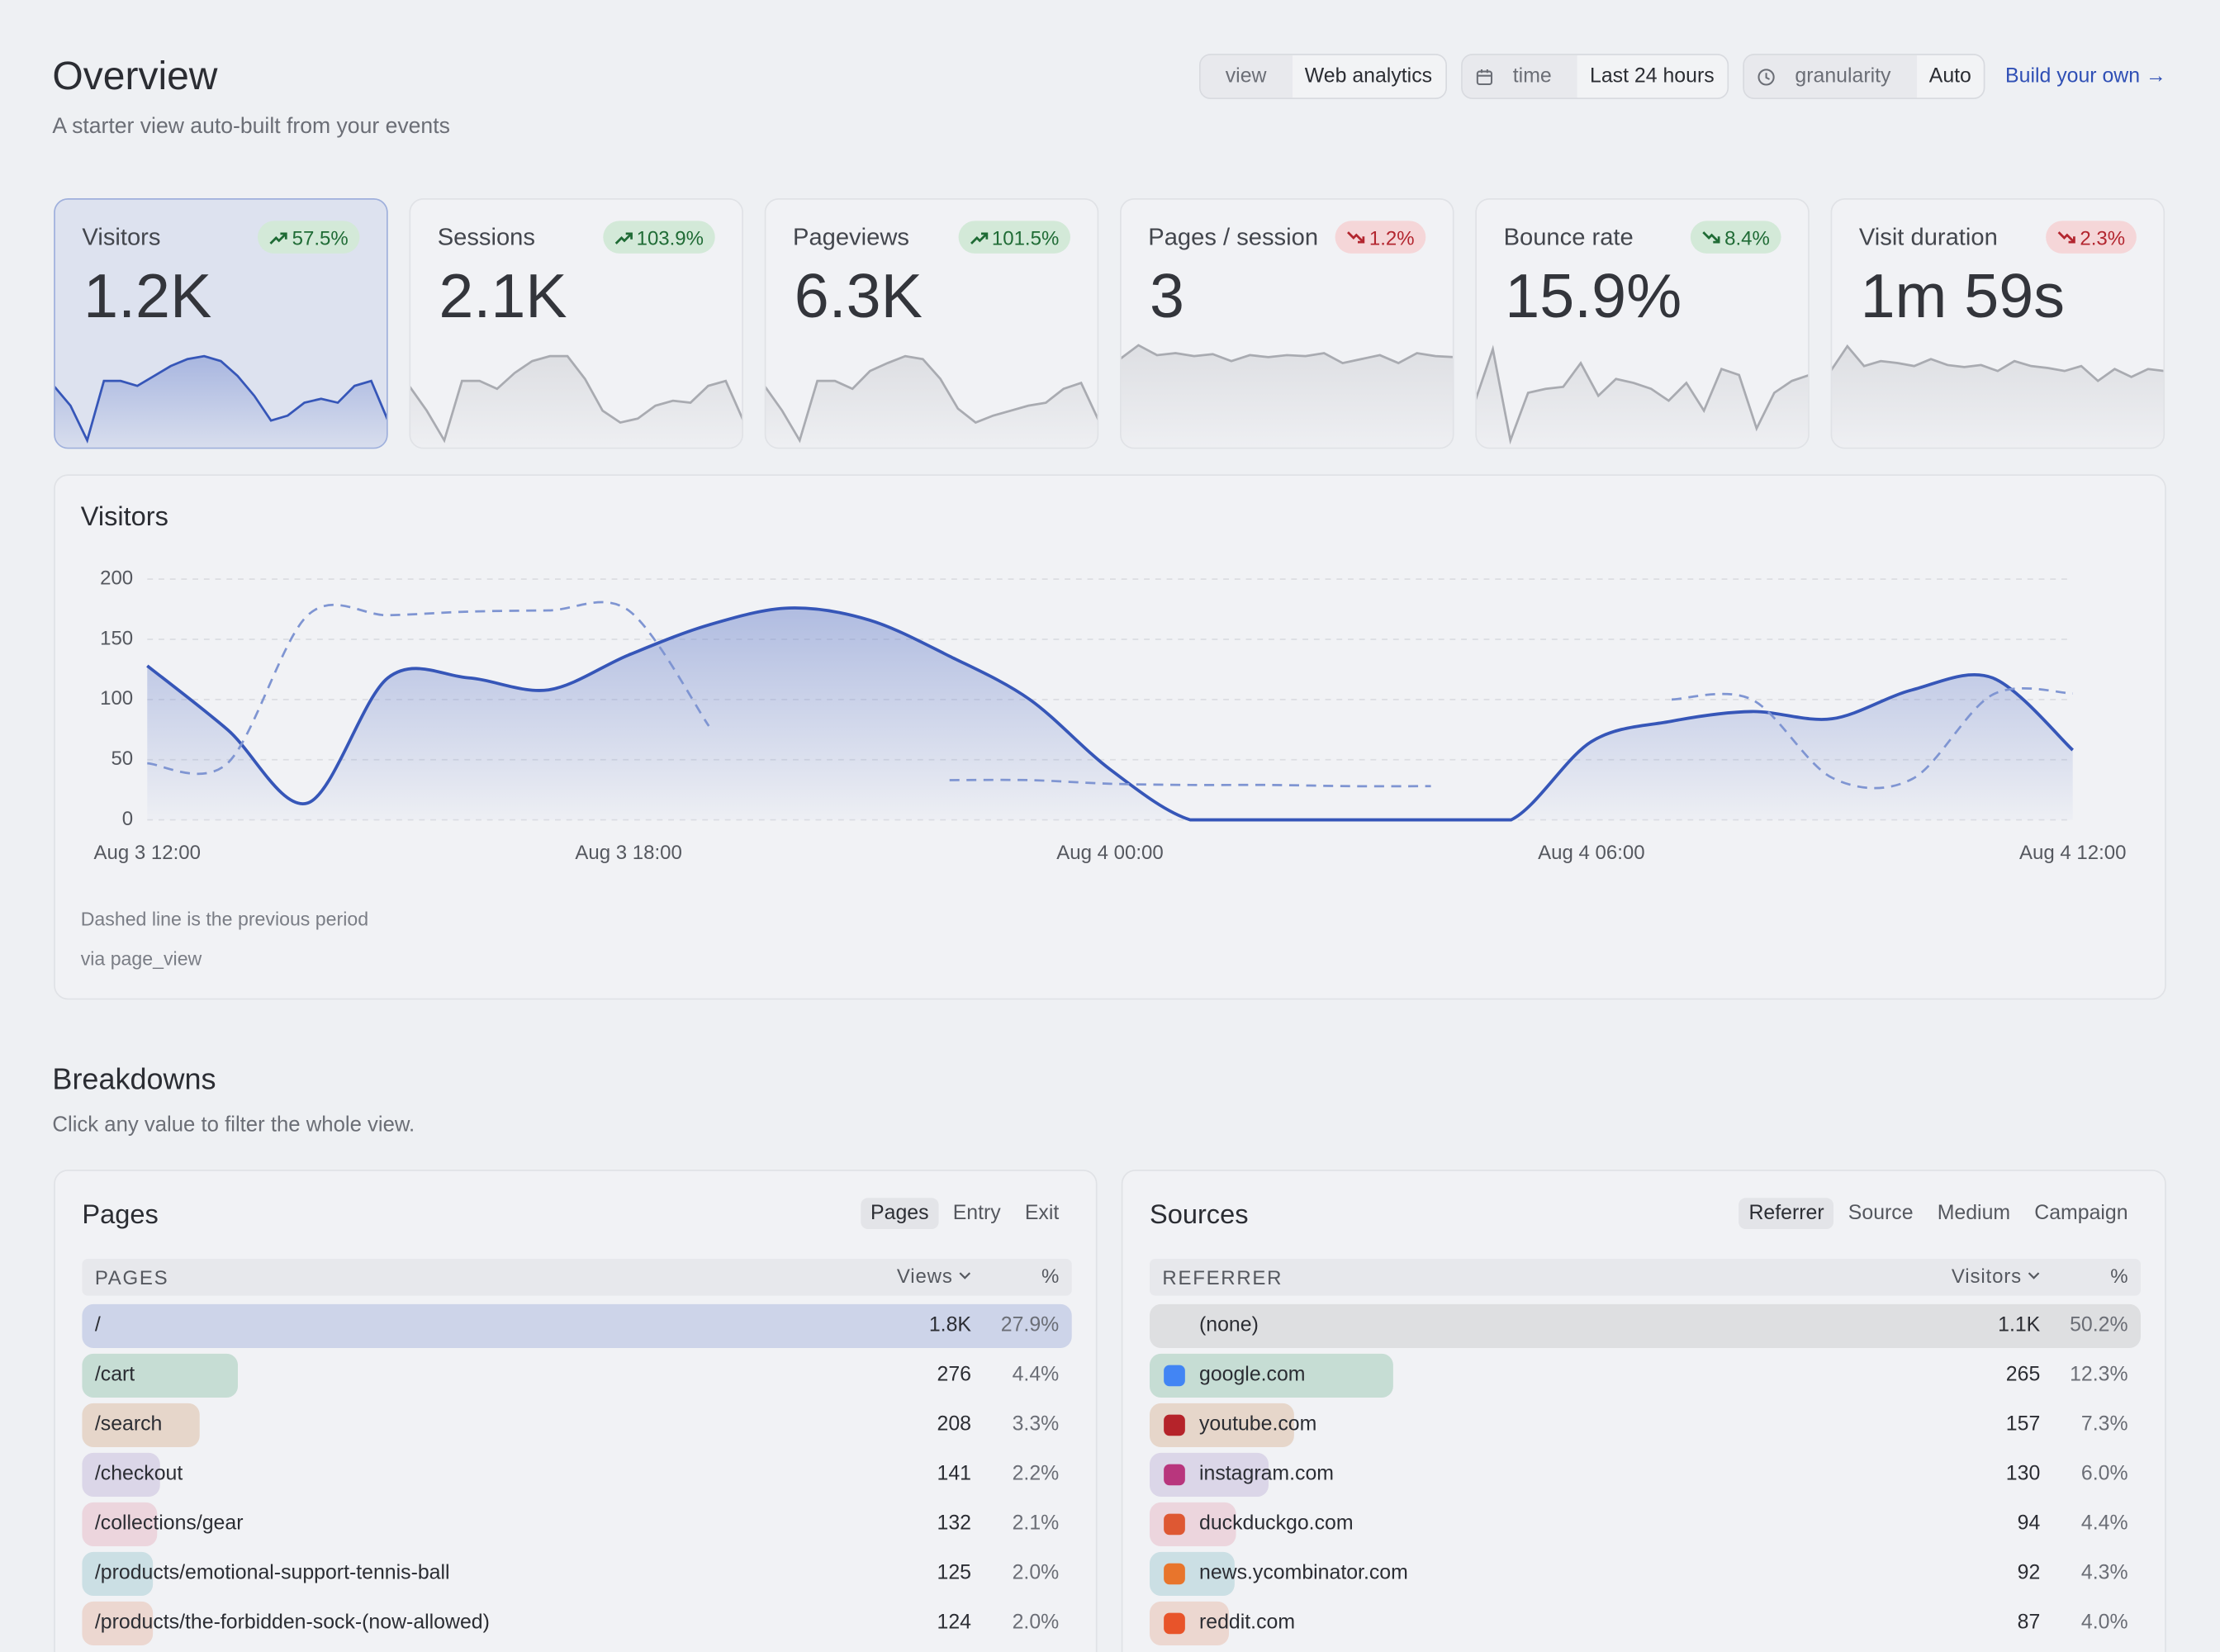  What do you see at coordinates (931, 323) in the screenshot?
I see `kpi-card: Pageviews 101.5% 6.3K` at bounding box center [931, 323].